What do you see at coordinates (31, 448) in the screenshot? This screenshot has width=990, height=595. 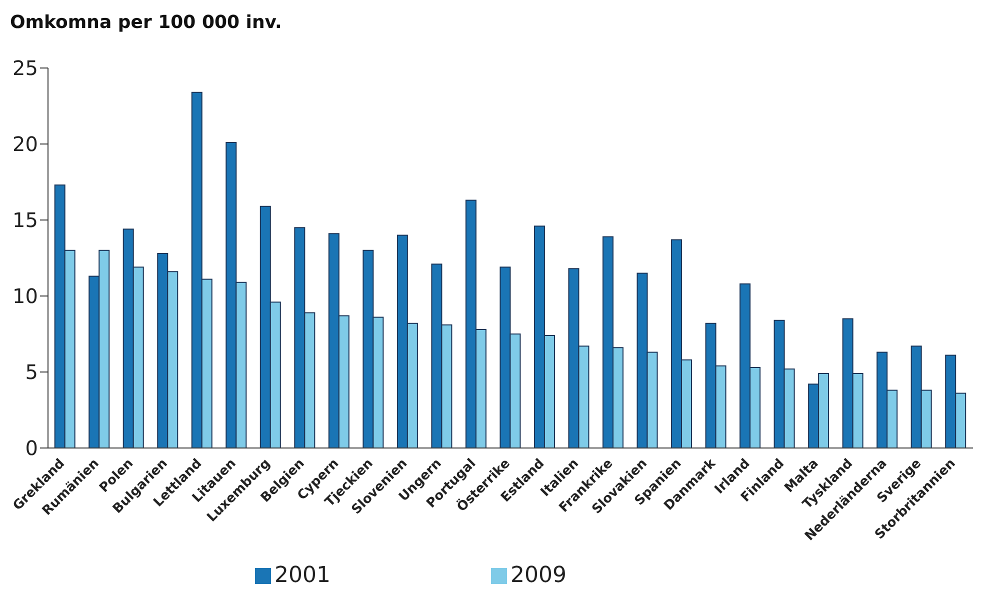 I see `y-tick-label: 0` at bounding box center [31, 448].